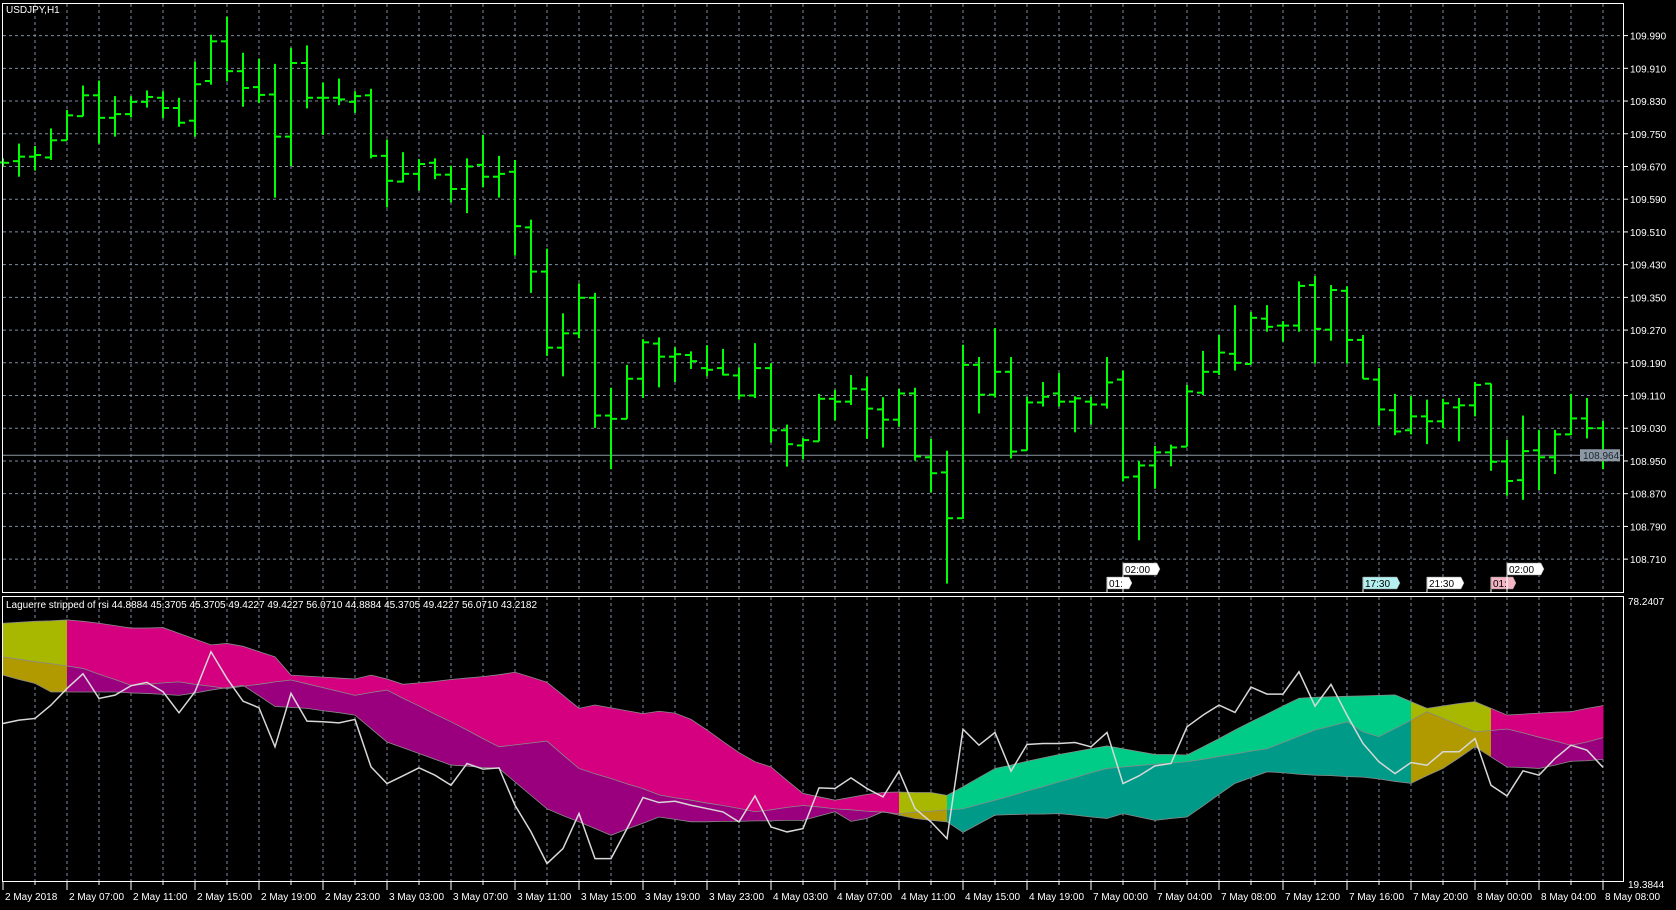 The image size is (1676, 910). I want to click on time-tick-label: 2 May 23:00, so click(352, 897).